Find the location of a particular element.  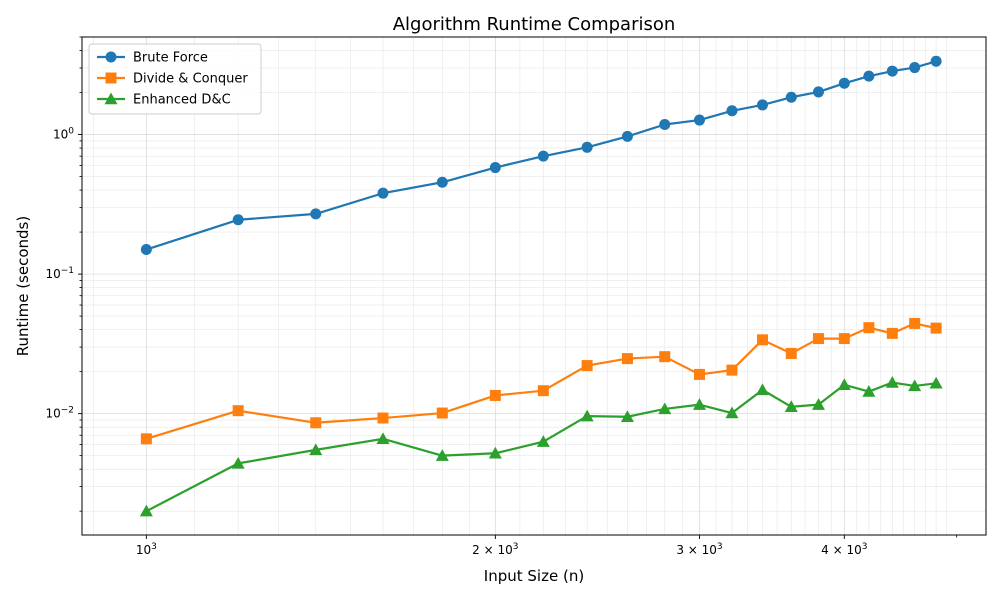

x-tick-label: 4 × 103 is located at coordinates (844, 549).